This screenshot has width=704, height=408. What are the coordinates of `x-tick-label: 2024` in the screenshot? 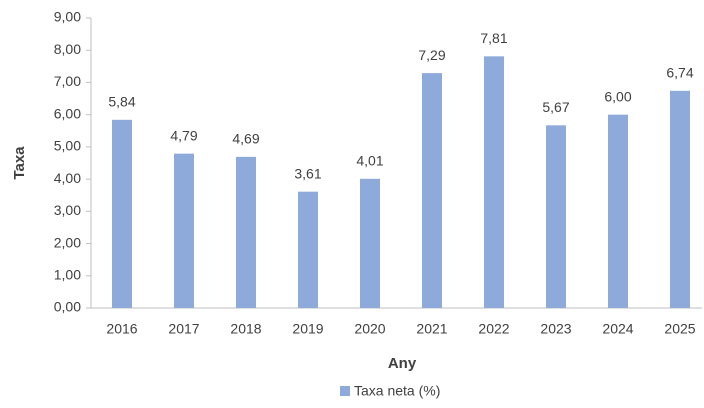 It's located at (617, 329).